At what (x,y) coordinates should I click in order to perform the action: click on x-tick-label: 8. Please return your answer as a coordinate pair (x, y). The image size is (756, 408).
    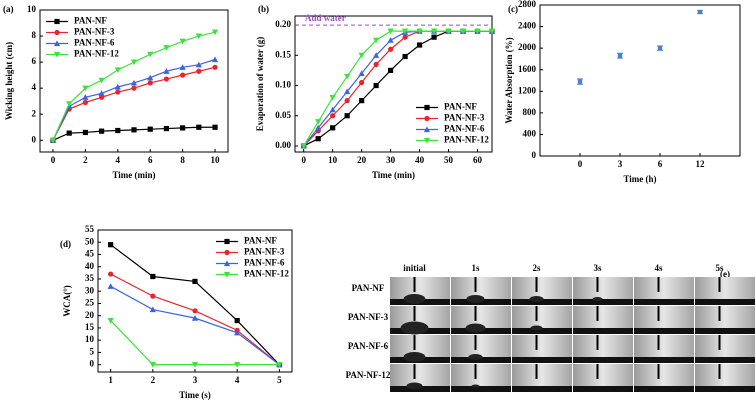
    Looking at the image, I should click on (182, 160).